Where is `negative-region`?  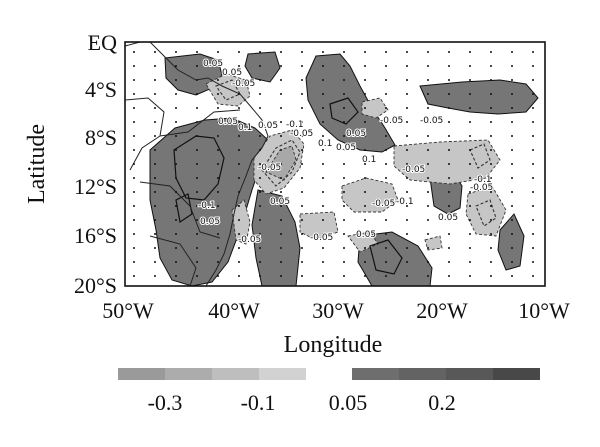
negative-region is located at coordinates (370, 195).